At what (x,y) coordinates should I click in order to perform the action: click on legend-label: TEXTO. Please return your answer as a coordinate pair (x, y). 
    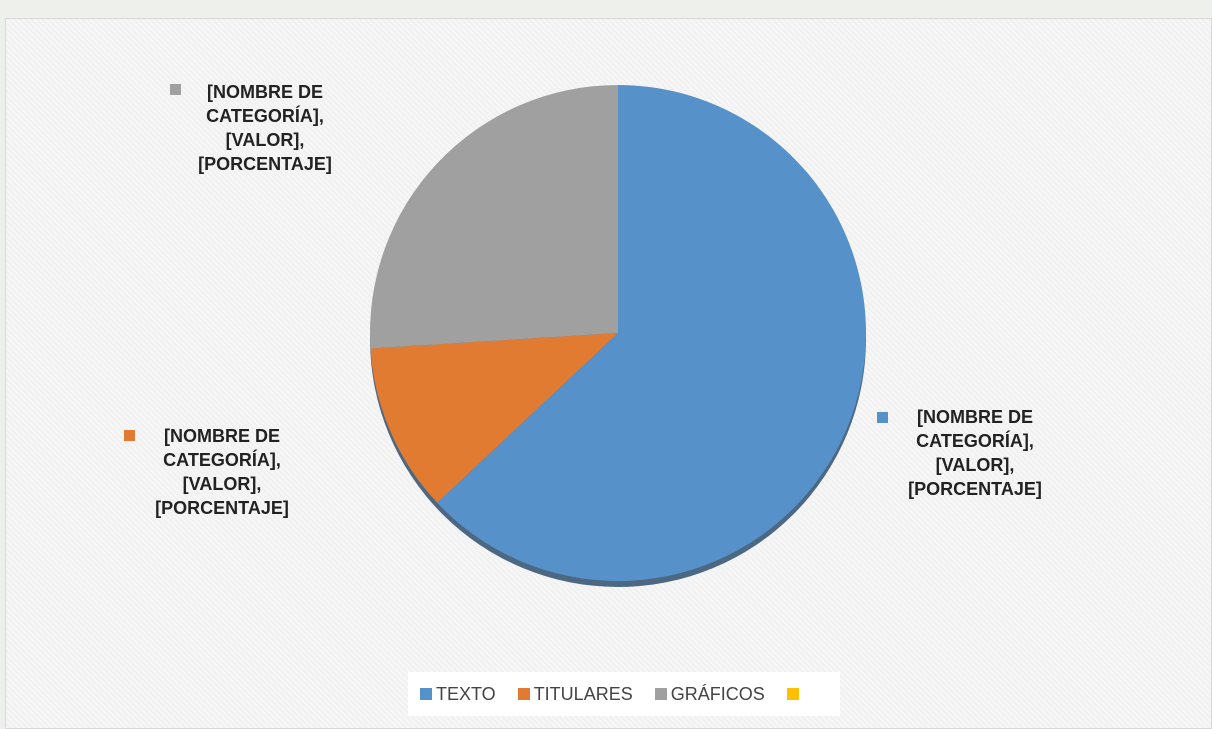
    Looking at the image, I should click on (466, 694).